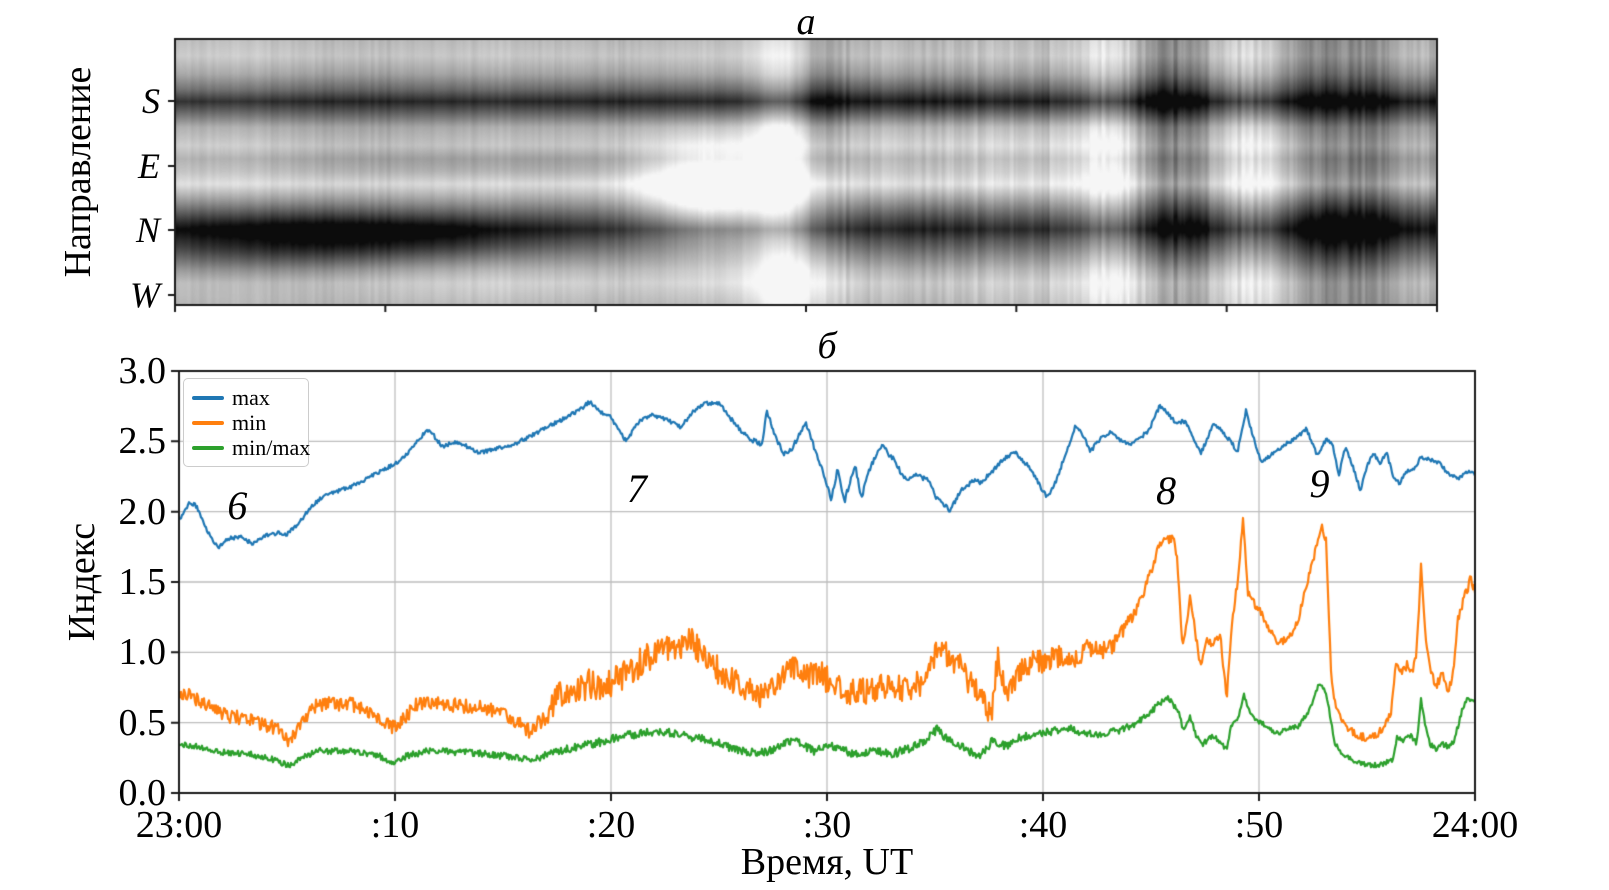 This screenshot has width=1609, height=890. I want to click on panel-b-ytick-label: 0.0, so click(142, 793).